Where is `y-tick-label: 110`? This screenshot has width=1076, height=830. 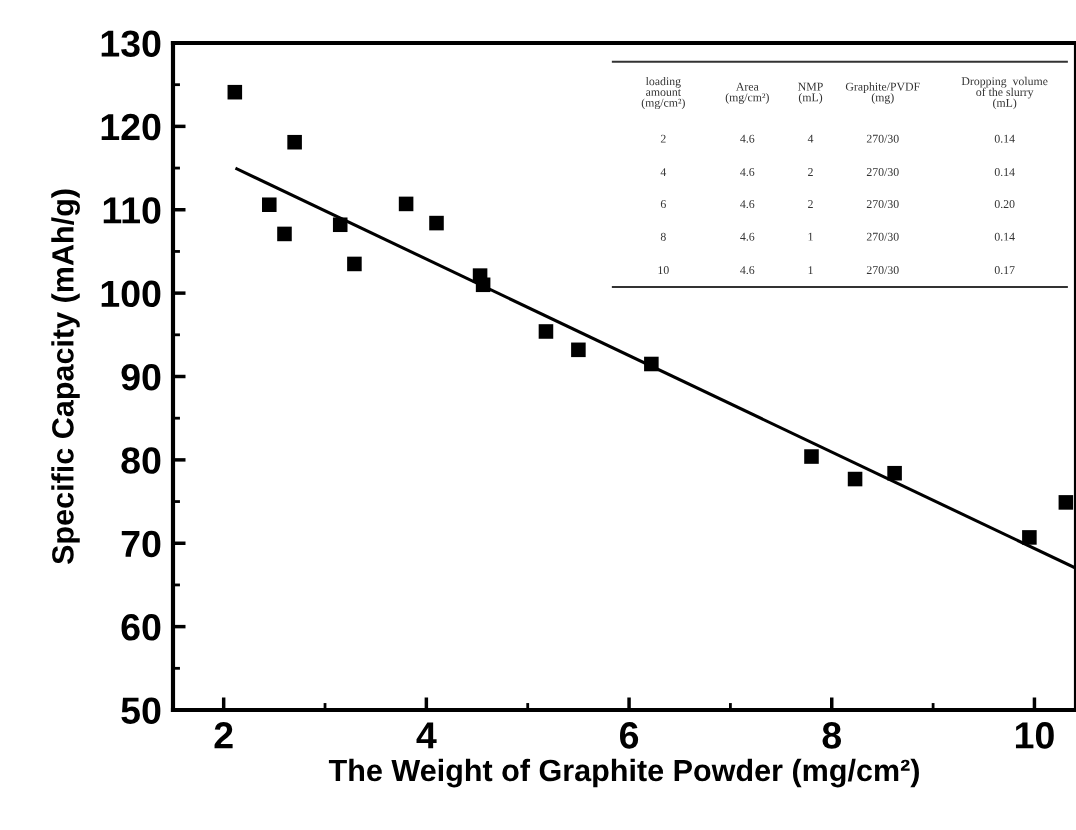
y-tick-label: 110 is located at coordinates (132, 210).